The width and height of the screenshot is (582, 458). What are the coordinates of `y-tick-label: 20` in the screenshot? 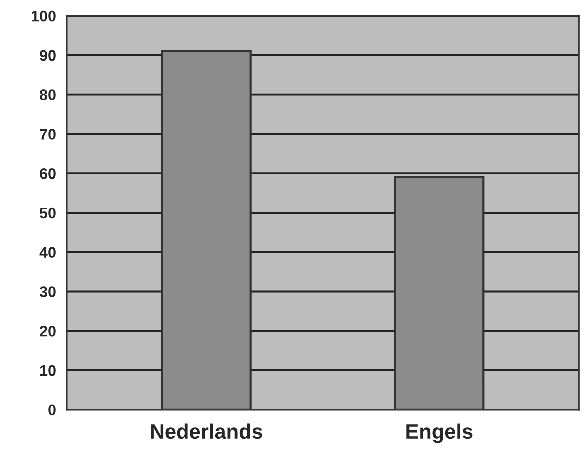 It's located at (48, 331).